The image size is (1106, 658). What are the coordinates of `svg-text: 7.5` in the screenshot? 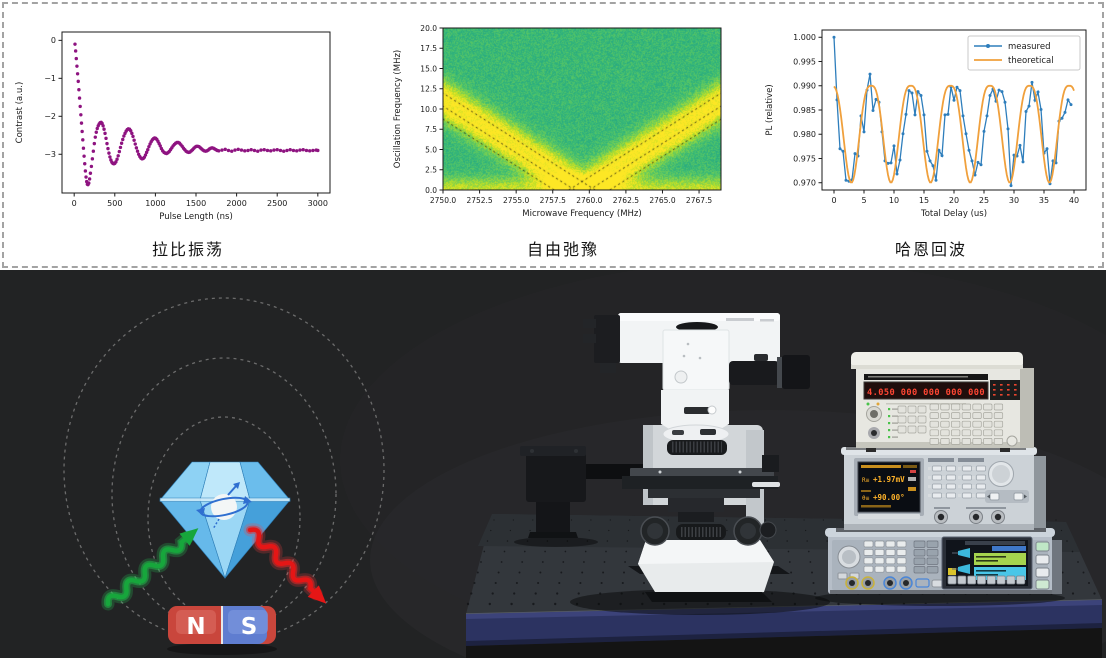 It's located at (431, 129).